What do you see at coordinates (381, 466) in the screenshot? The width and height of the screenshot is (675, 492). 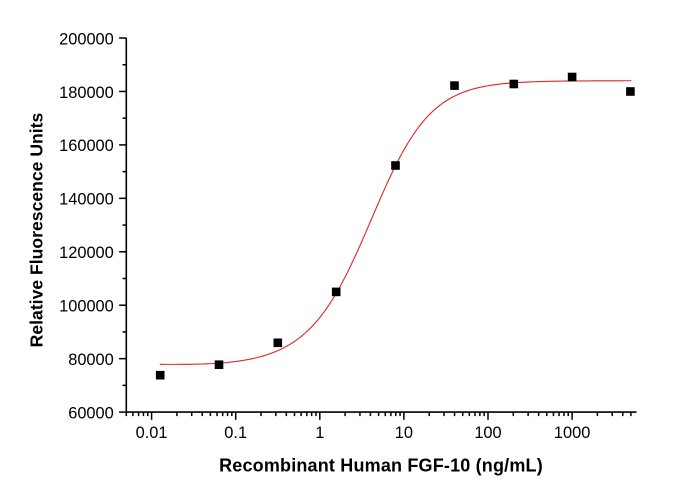 I see `svg-text:Recombinant Human FGF-10 (ng/m: Recombinant Human FGF-10 (ng/mL)` at bounding box center [381, 466].